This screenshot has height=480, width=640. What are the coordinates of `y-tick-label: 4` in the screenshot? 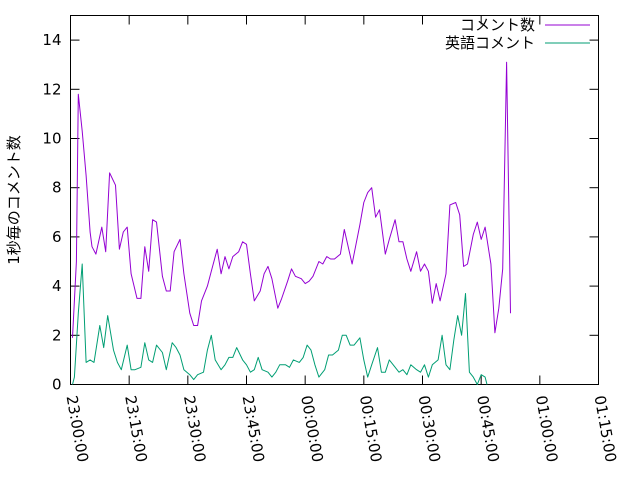 It's located at (57, 286).